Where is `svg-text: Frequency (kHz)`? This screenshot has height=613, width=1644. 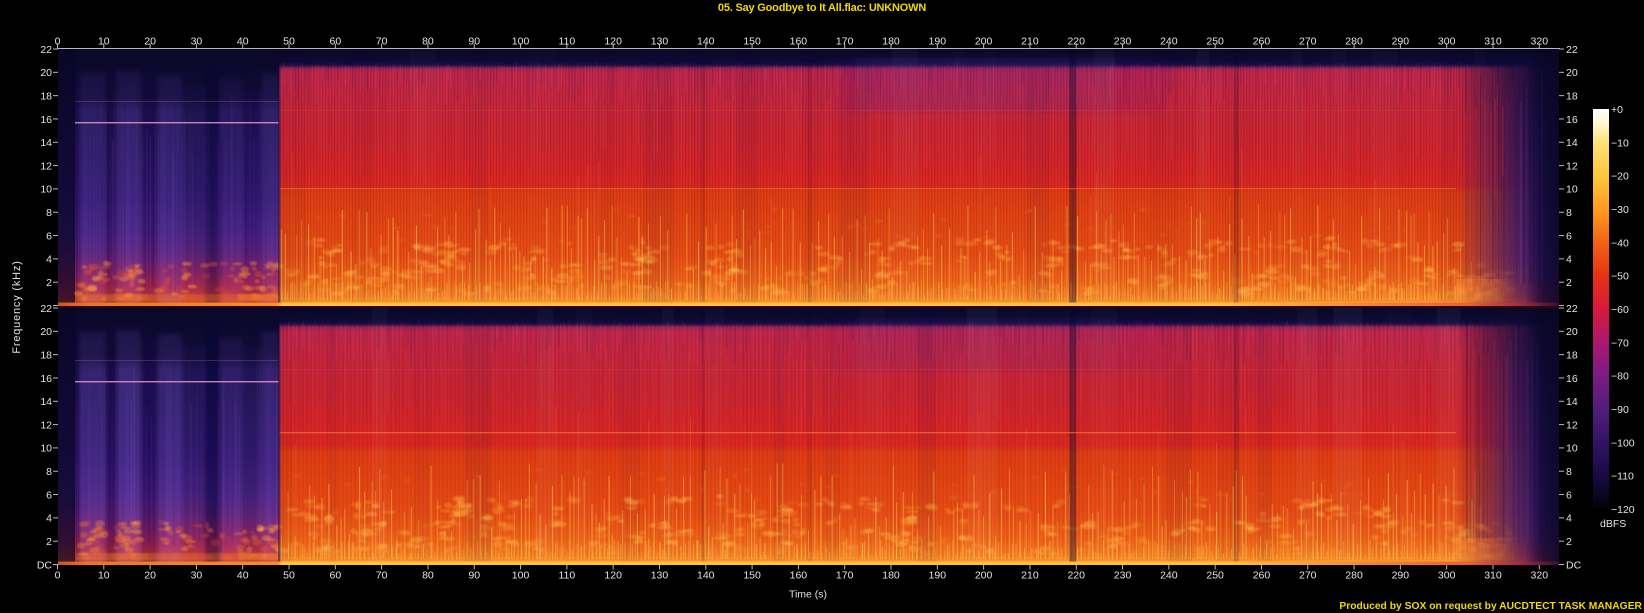 svg-text: Frequency (kHz) is located at coordinates (17, 306).